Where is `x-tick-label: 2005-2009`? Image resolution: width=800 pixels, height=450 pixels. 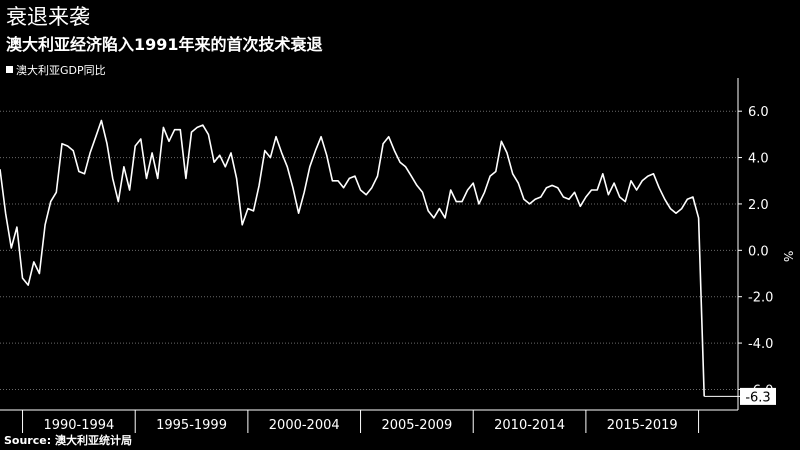
x-tick-label: 2005-2009 is located at coordinates (416, 425).